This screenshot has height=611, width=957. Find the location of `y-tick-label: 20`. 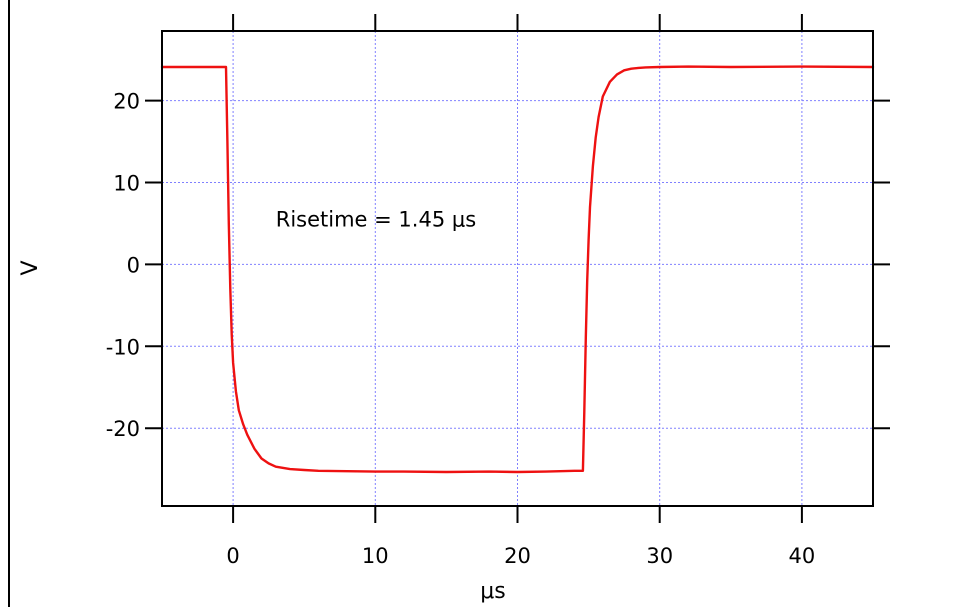

y-tick-label: 20 is located at coordinates (126, 102).